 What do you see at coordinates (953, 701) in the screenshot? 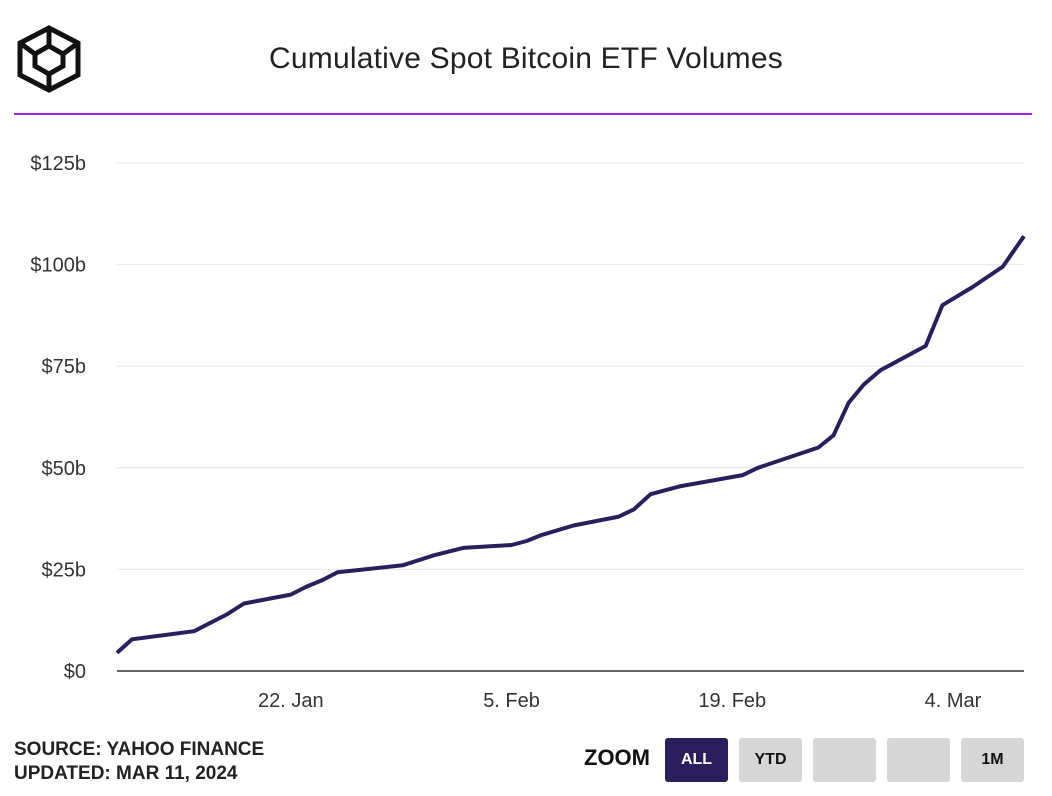
I see `x-tick-label: 4. Mar` at bounding box center [953, 701].